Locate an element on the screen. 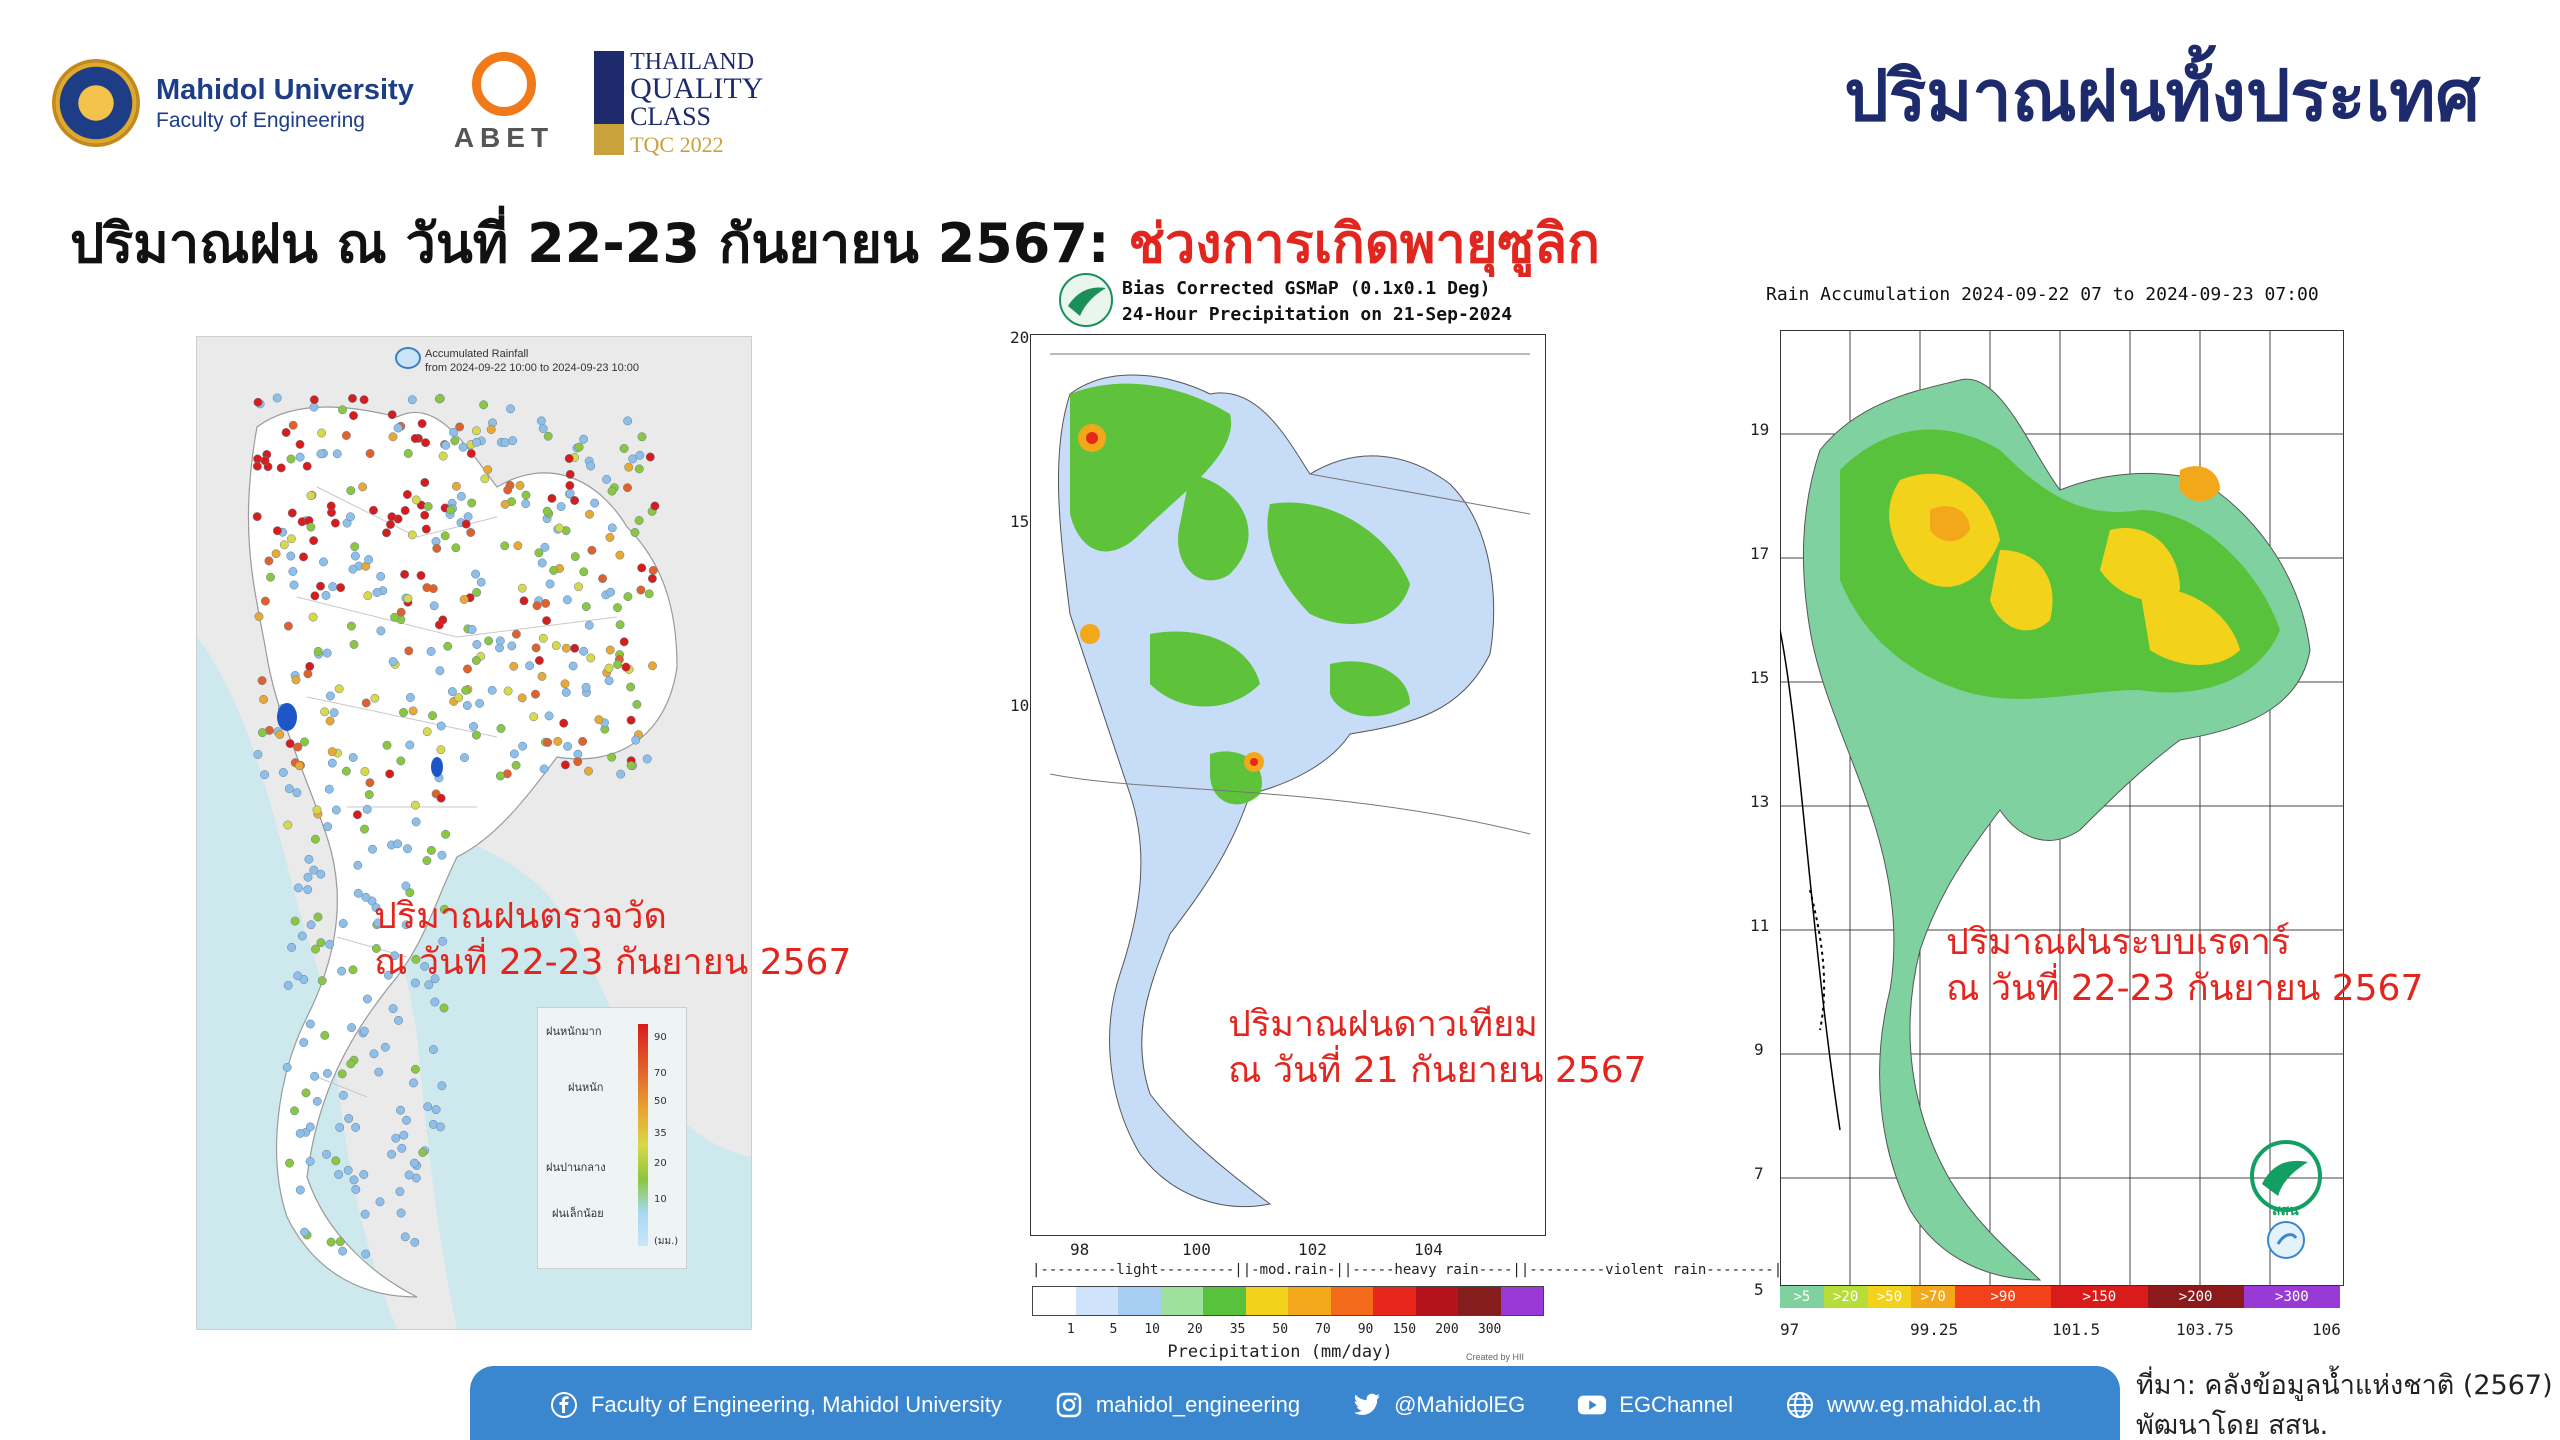 This screenshot has height=1440, width=2560. footer-twitter: @MahidolEG is located at coordinates (1438, 1405).